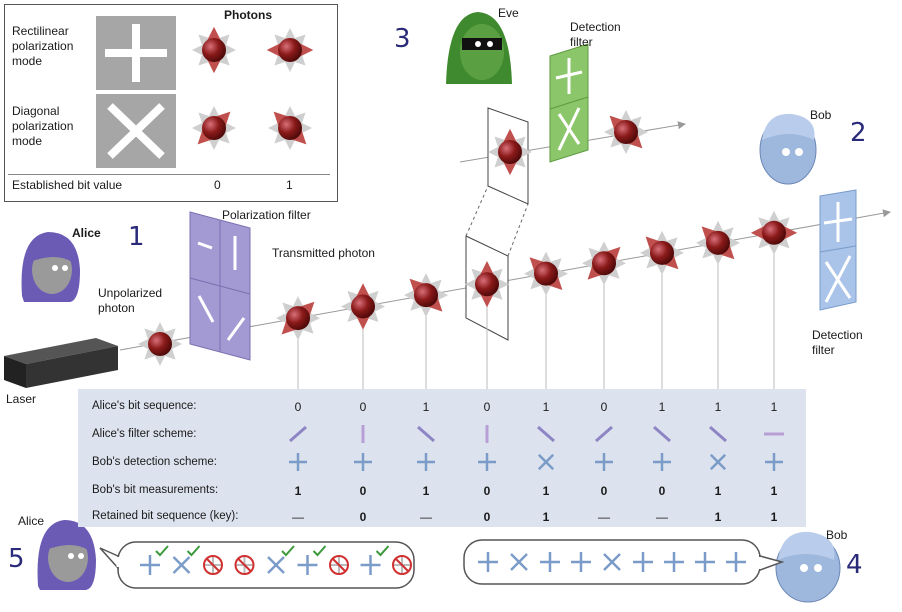 The height and width of the screenshot is (612, 902). I want to click on alice-bit-2: 0, so click(363, 407).